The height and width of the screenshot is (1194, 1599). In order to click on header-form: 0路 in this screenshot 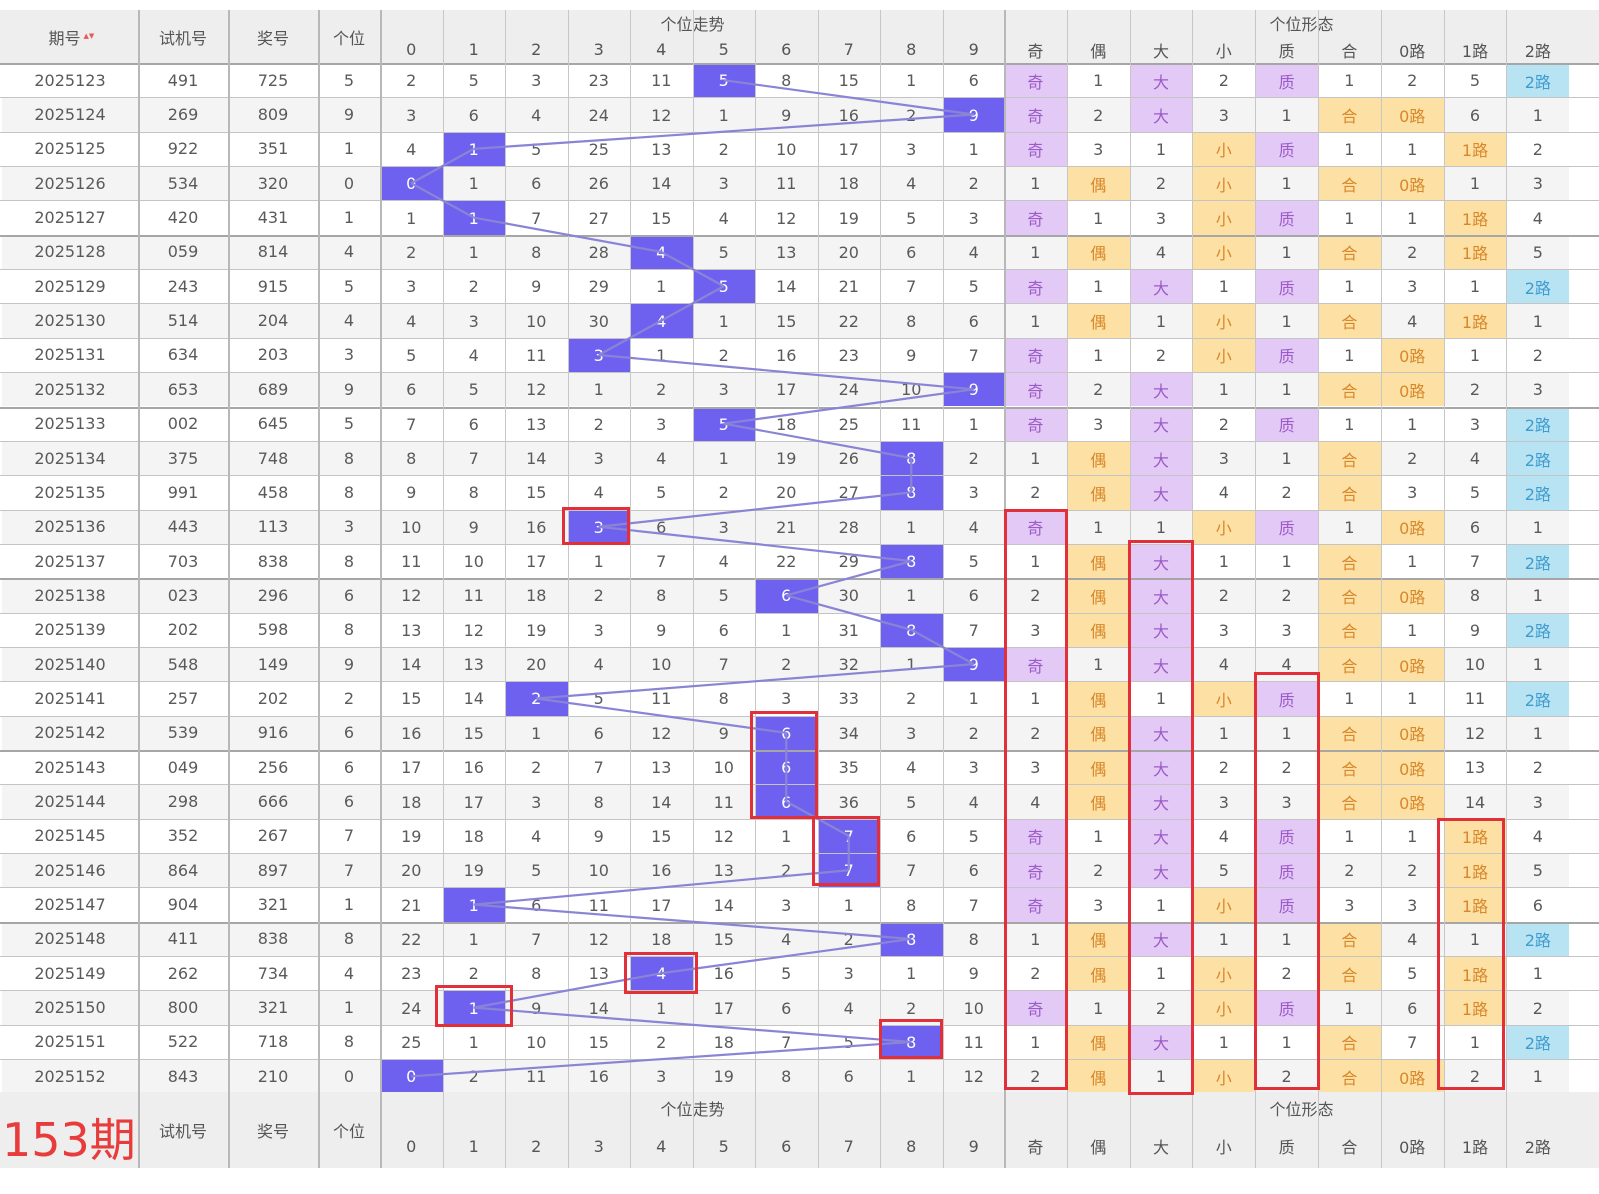, I will do `click(1412, 49)`.